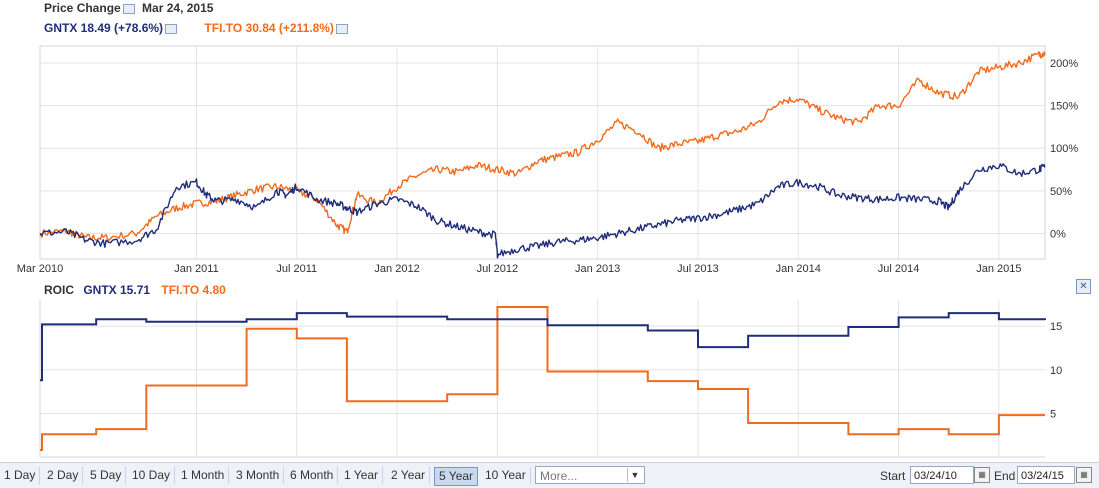  I want to click on price-x-tick-label: Jan 2012, so click(396, 269).